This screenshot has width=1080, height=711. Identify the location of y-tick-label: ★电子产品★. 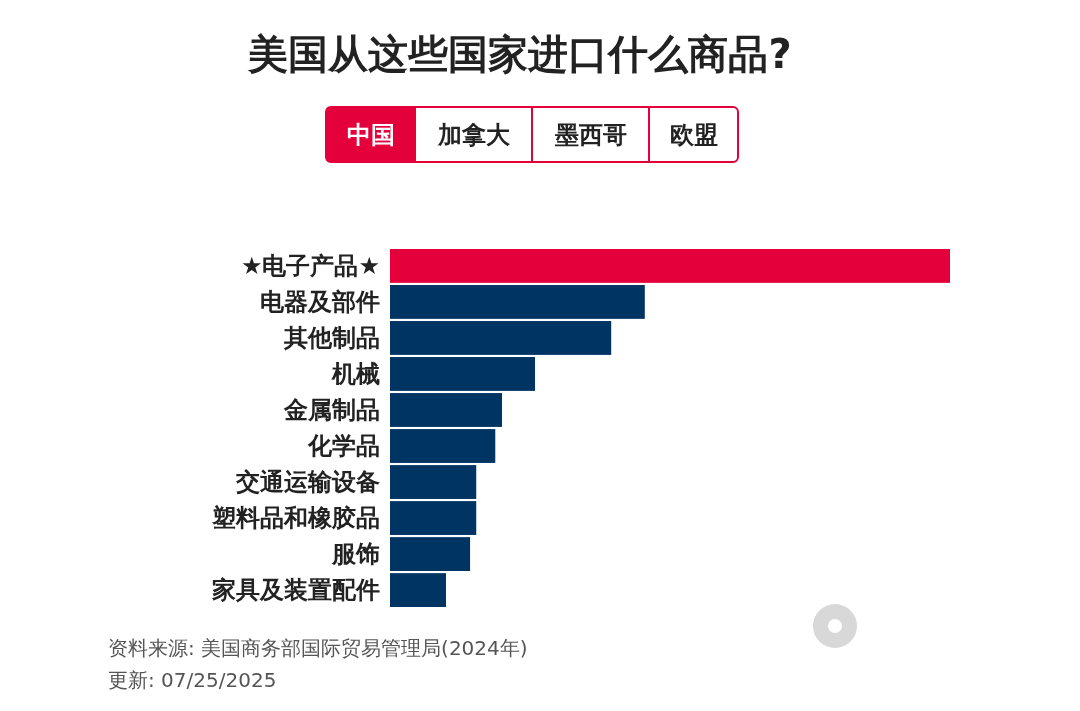
(310, 266).